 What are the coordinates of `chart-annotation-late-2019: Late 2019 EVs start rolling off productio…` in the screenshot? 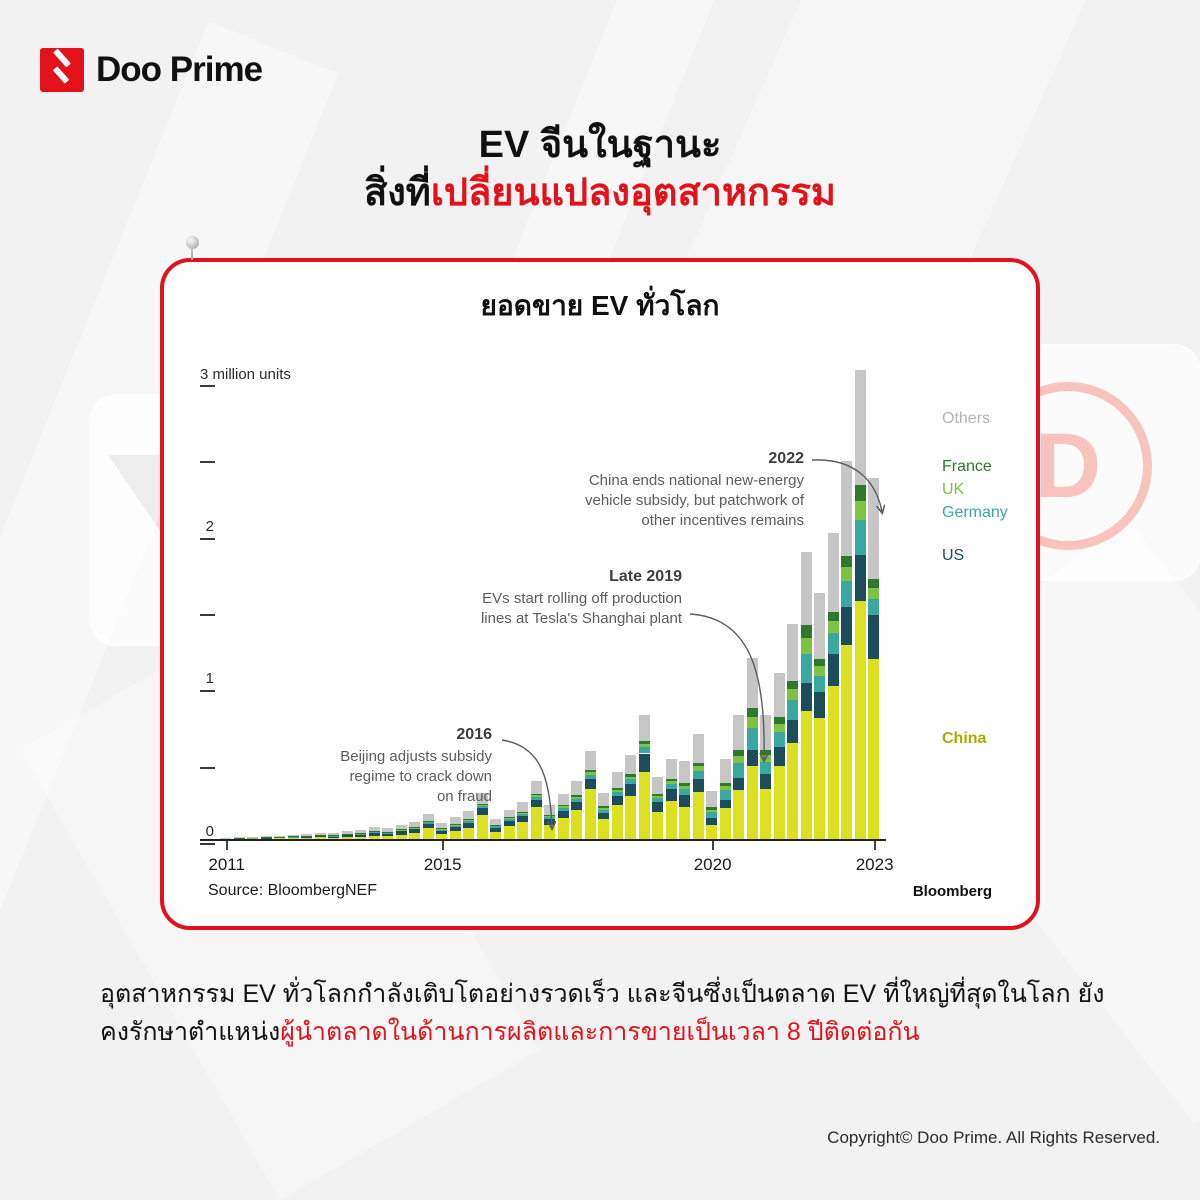 It's located at (532, 597).